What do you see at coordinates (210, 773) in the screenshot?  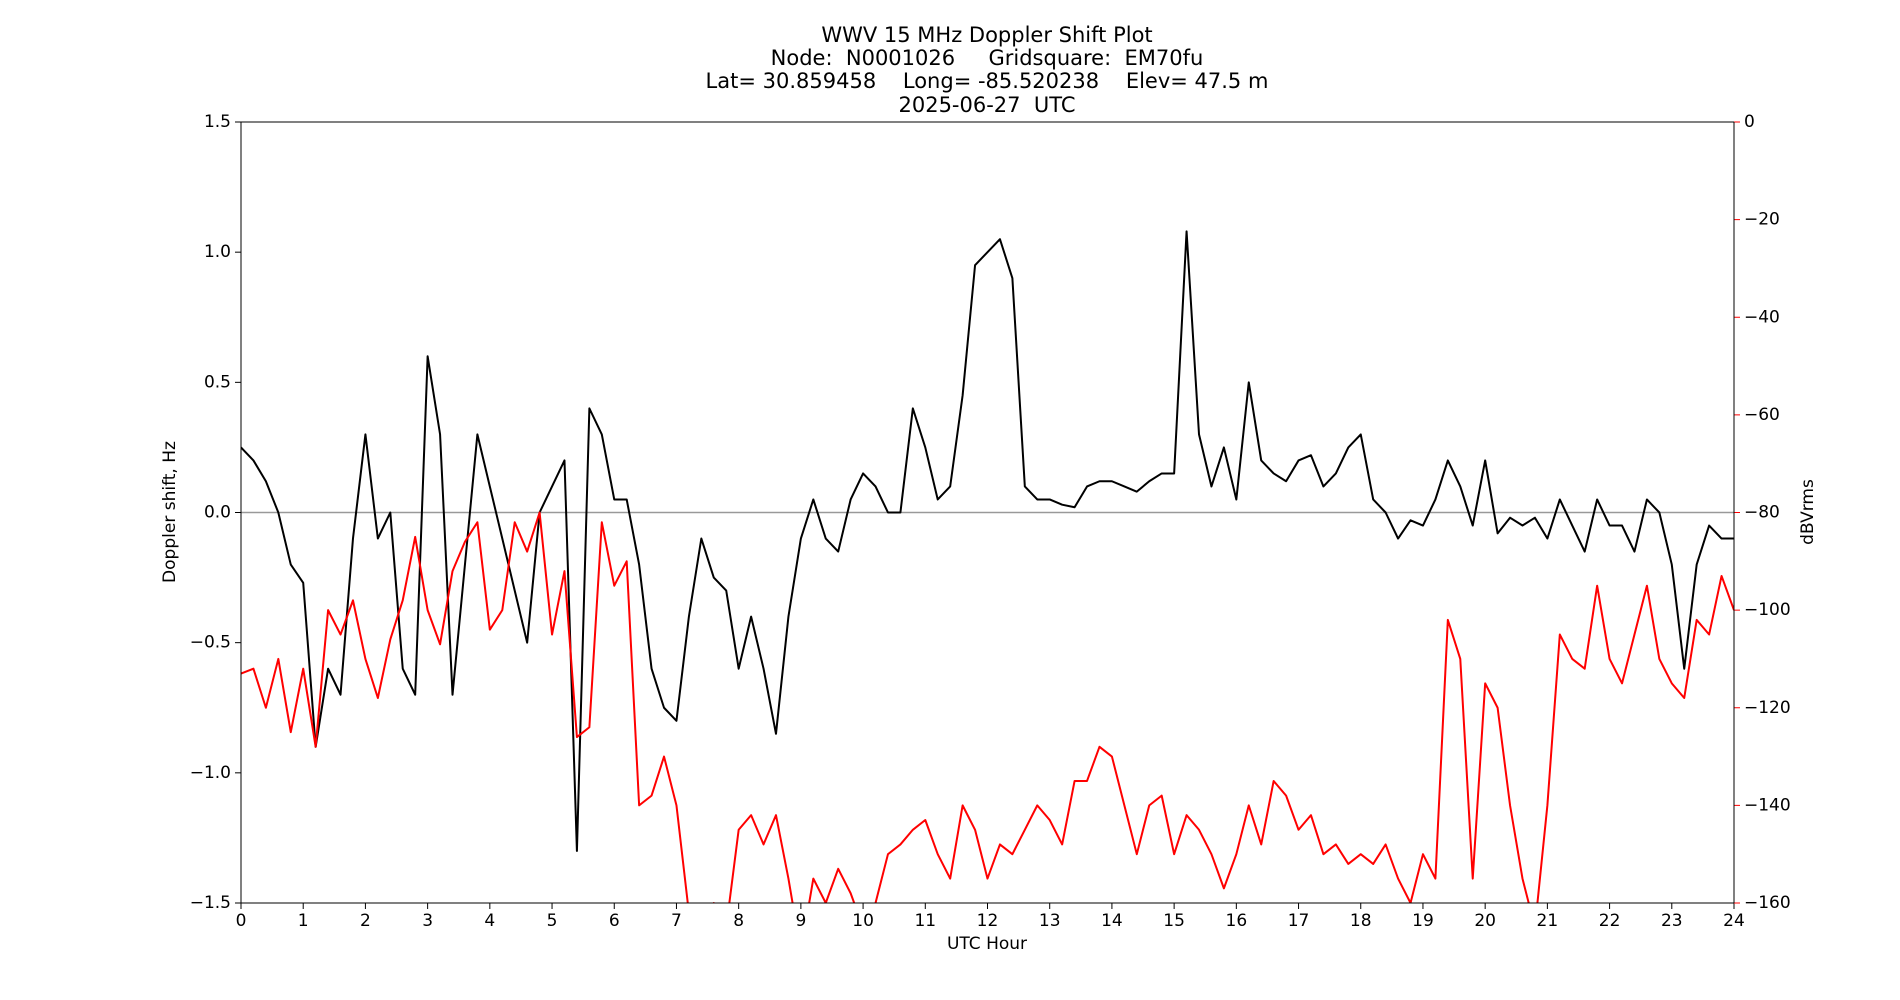 I see `y-tick-label: −1.0` at bounding box center [210, 773].